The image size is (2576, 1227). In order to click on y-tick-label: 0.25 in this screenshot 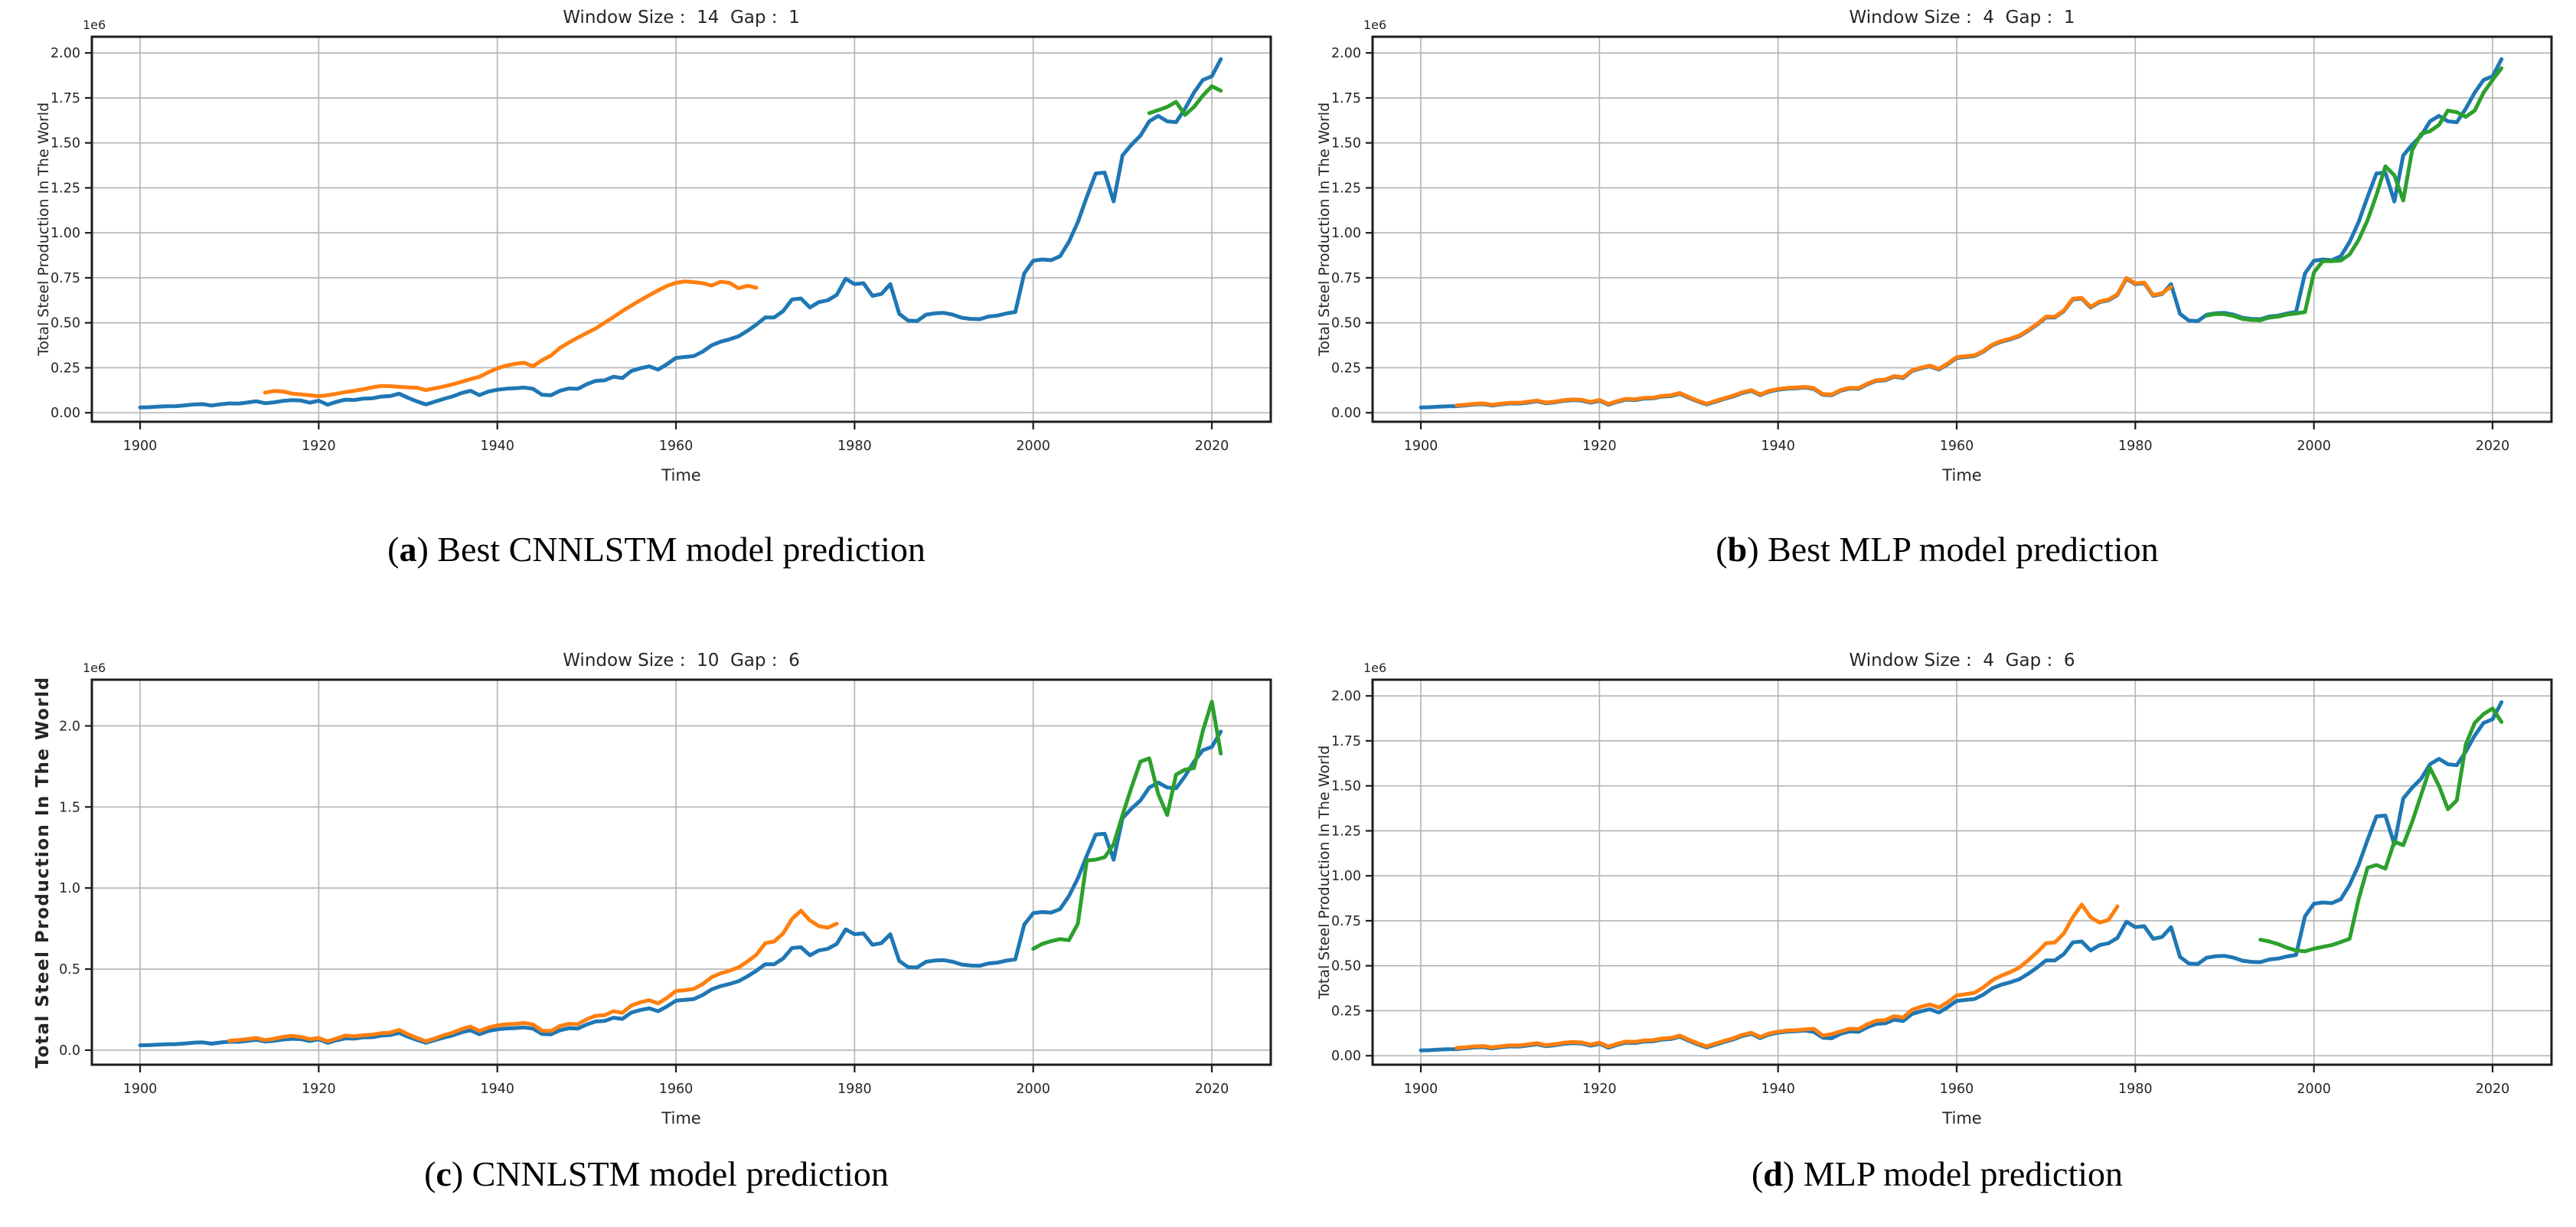, I will do `click(1346, 1011)`.